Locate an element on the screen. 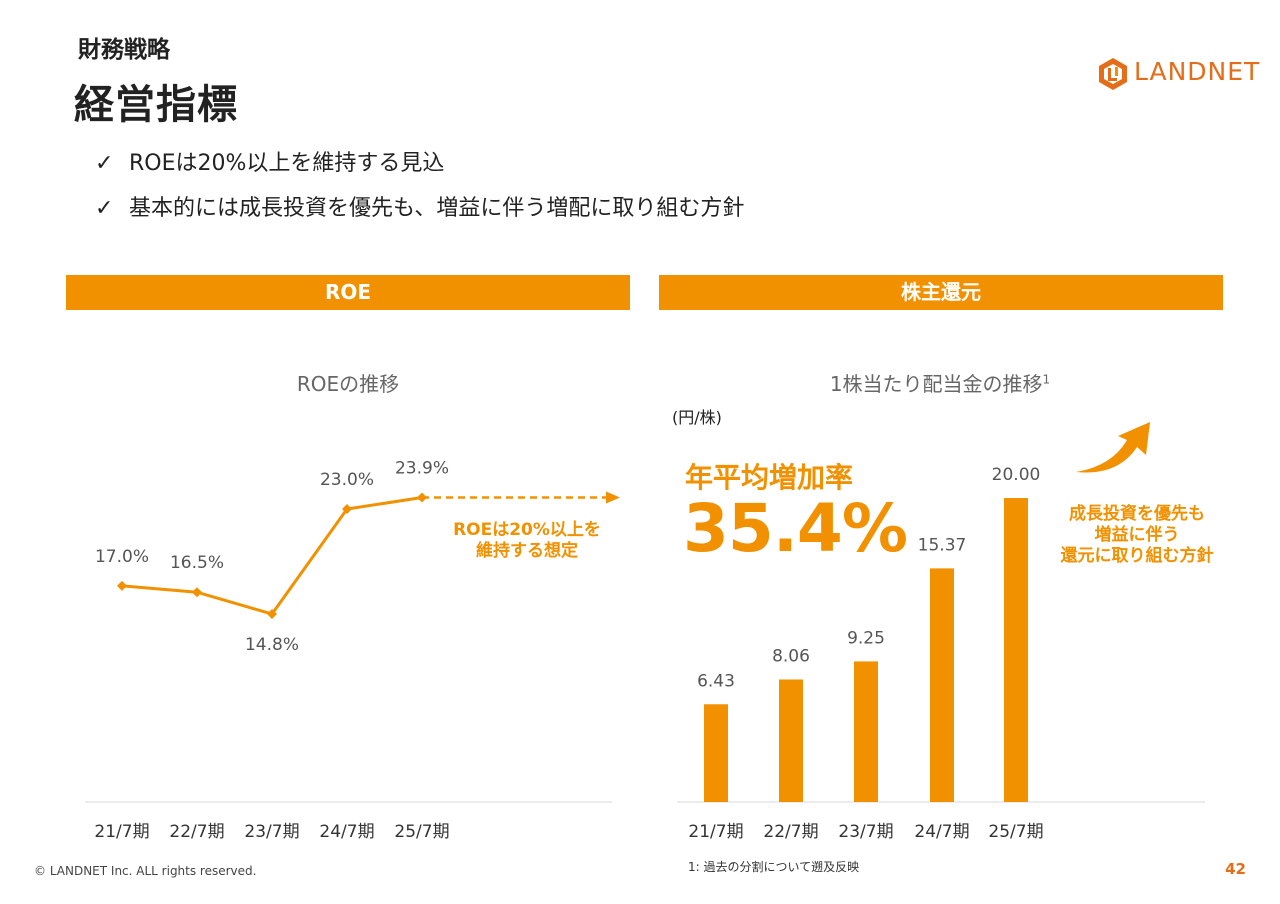 The height and width of the screenshot is (904, 1280). roe-x-tick-label: 22/7期 is located at coordinates (196, 832).